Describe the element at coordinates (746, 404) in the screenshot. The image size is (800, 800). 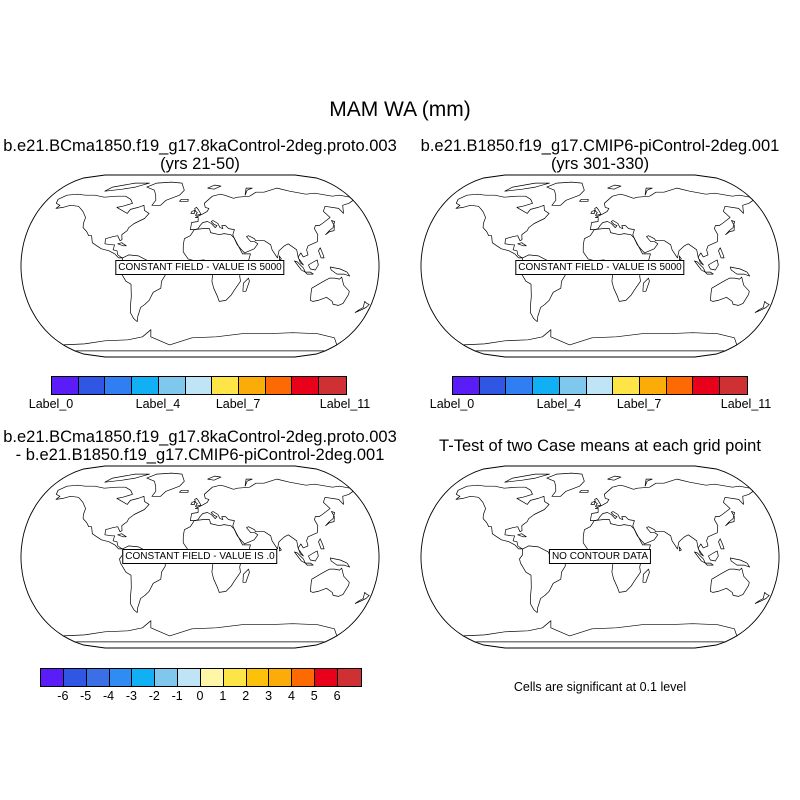
I see `colorbar-2-label: Label_11` at that location.